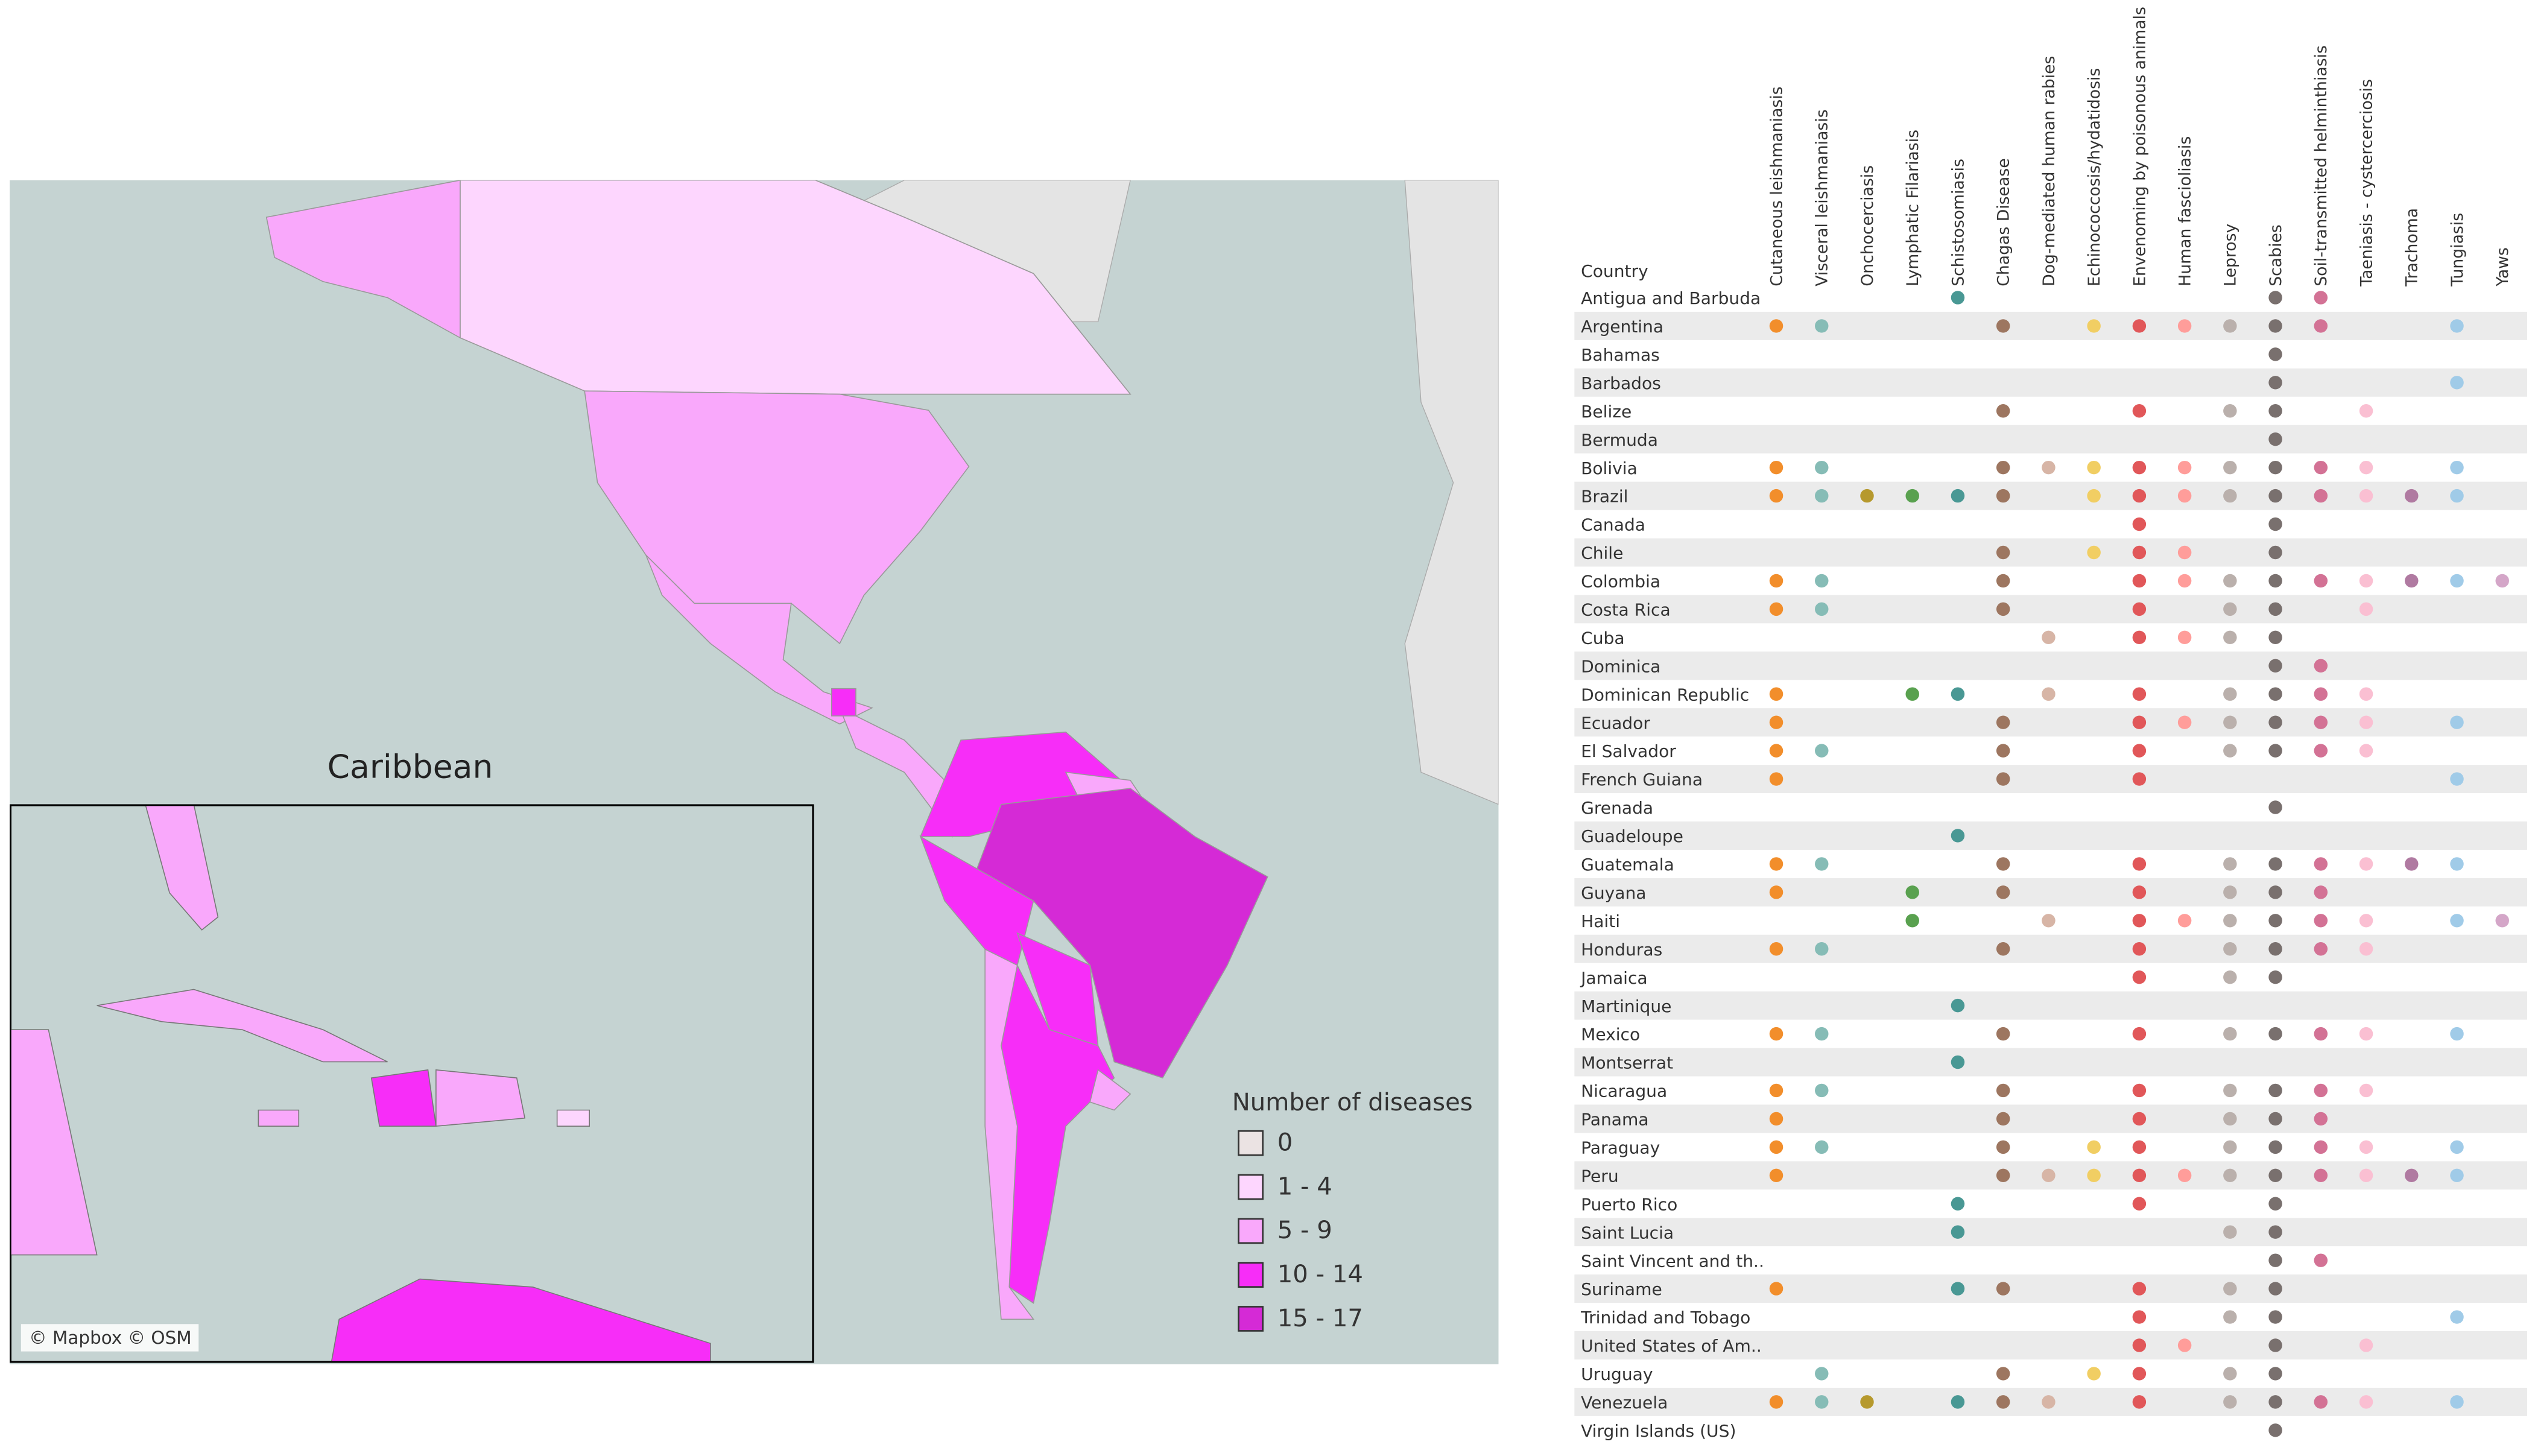  I want to click on canada, so click(795, 287).